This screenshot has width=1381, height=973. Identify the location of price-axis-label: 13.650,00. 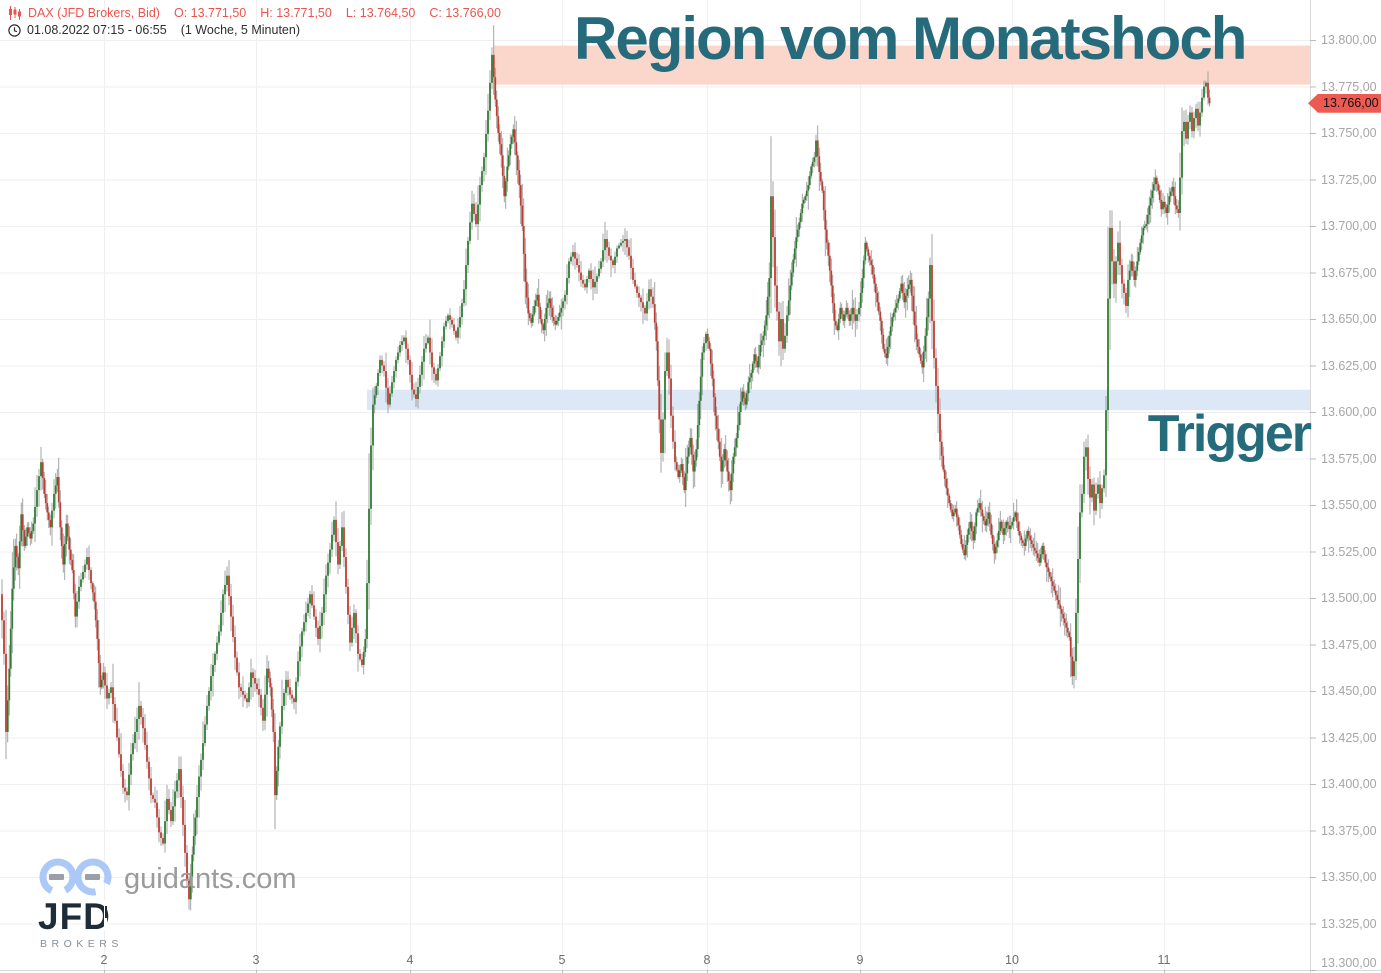
(1349, 319).